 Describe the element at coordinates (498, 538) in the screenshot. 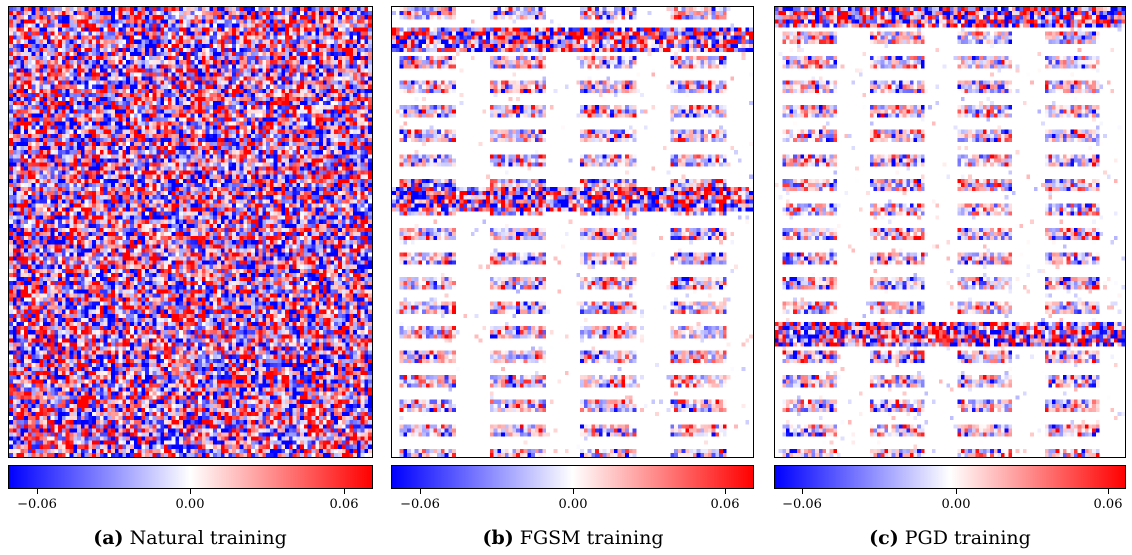

I see `caption-tag: (b)` at that location.